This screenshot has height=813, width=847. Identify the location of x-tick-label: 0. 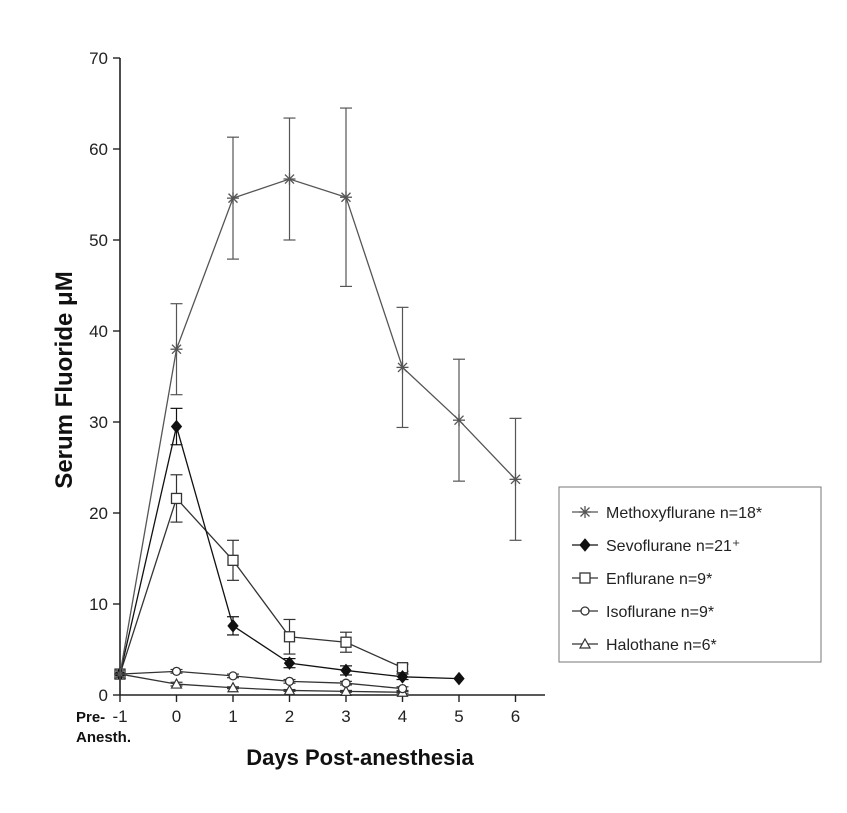
(176, 716).